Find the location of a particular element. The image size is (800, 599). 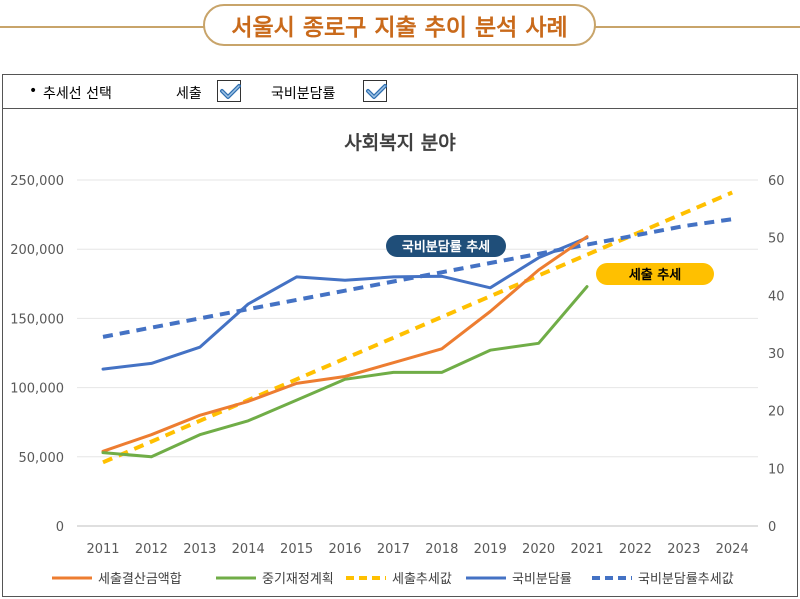

y-right-tick-label: 0 is located at coordinates (772, 527).